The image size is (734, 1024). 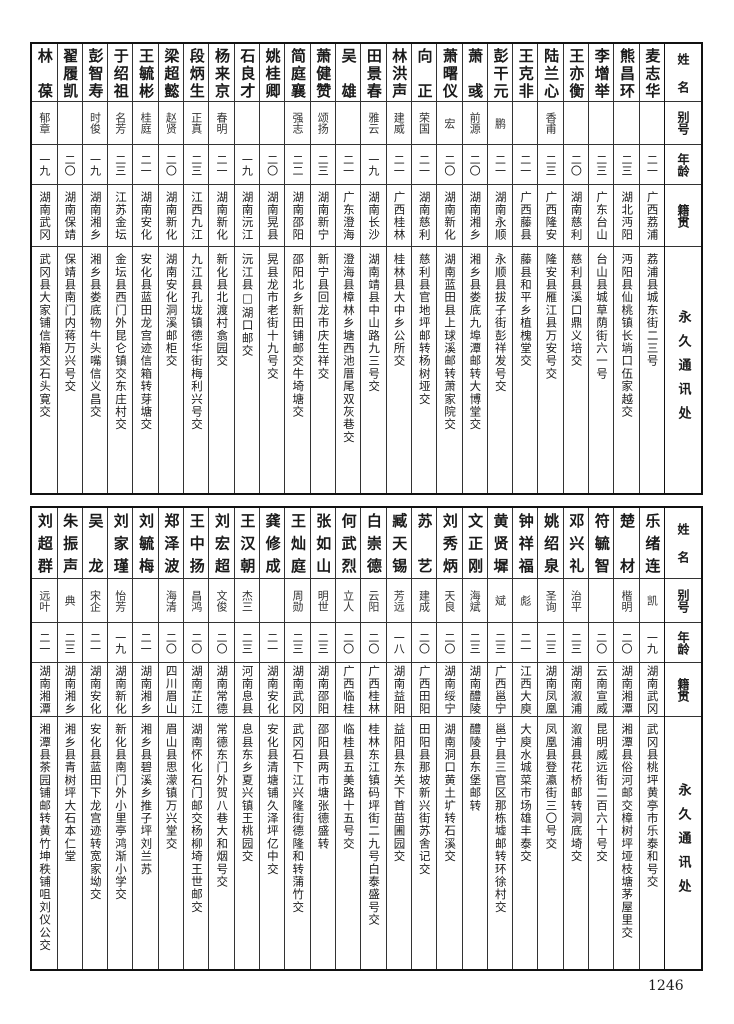 I want to click on origin-cell: 广西隆安, so click(x=550, y=216).